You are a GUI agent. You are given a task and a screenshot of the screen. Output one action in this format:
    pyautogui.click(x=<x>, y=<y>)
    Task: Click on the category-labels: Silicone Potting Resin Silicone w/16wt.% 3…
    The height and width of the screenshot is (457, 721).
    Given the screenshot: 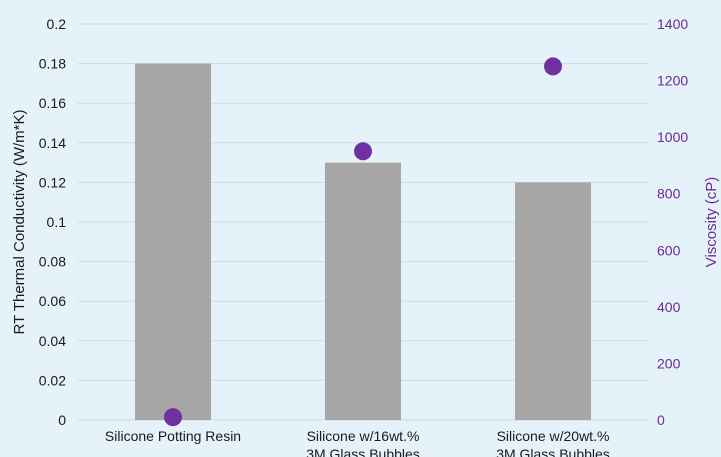 What is the action you would take?
    pyautogui.click(x=357, y=442)
    